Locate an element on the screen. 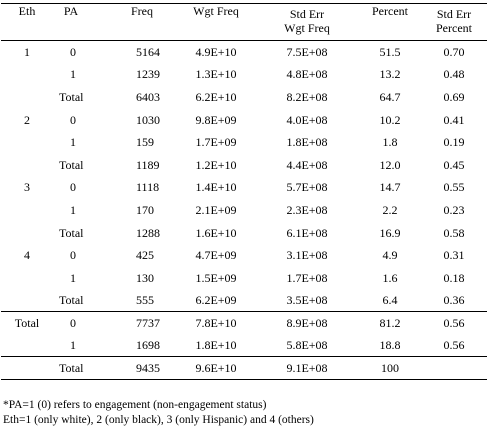 This screenshot has width=488, height=431. header-percent: Percent is located at coordinates (390, 22).